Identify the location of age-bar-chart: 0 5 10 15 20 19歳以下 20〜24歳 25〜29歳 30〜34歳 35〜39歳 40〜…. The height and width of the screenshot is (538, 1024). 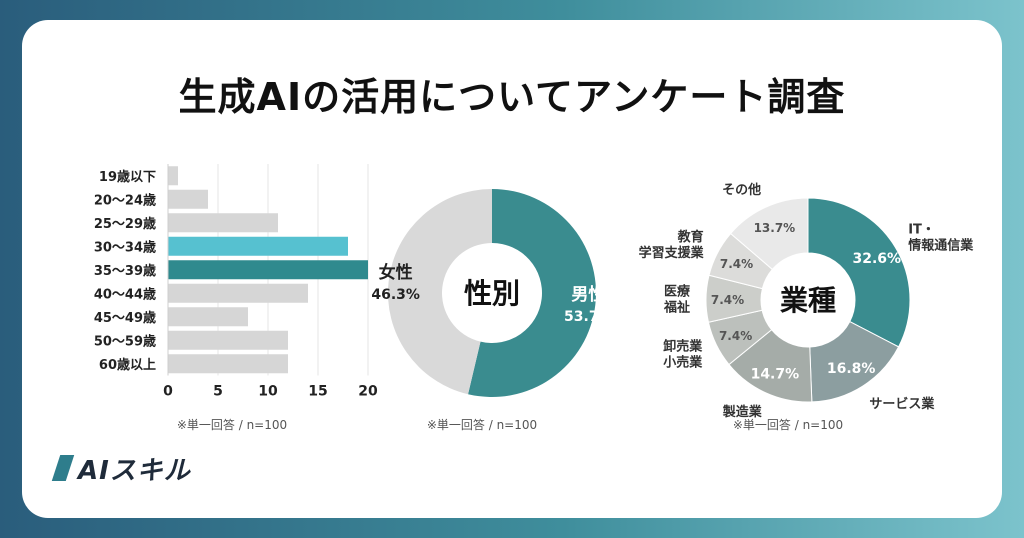
(236, 282).